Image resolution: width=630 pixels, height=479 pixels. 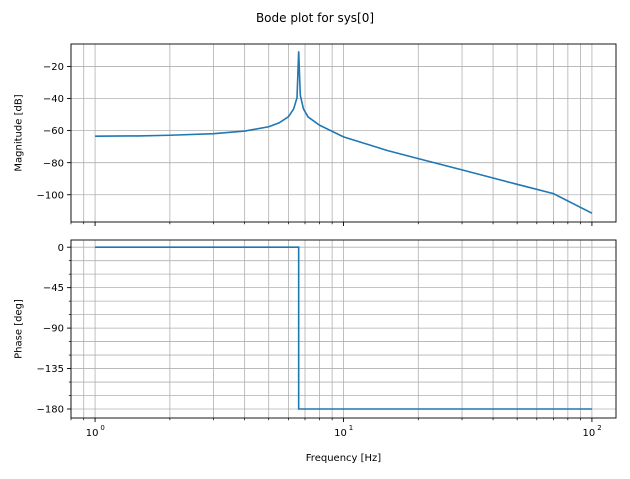 I want to click on y-tick-label: −100, so click(x=50, y=195).